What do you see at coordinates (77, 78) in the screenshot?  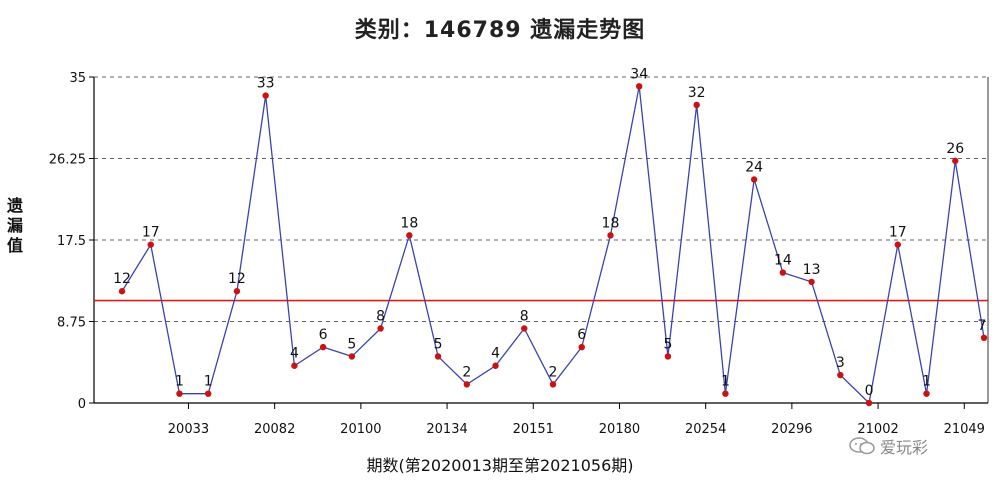 I see `y-tick-label: 35` at bounding box center [77, 78].